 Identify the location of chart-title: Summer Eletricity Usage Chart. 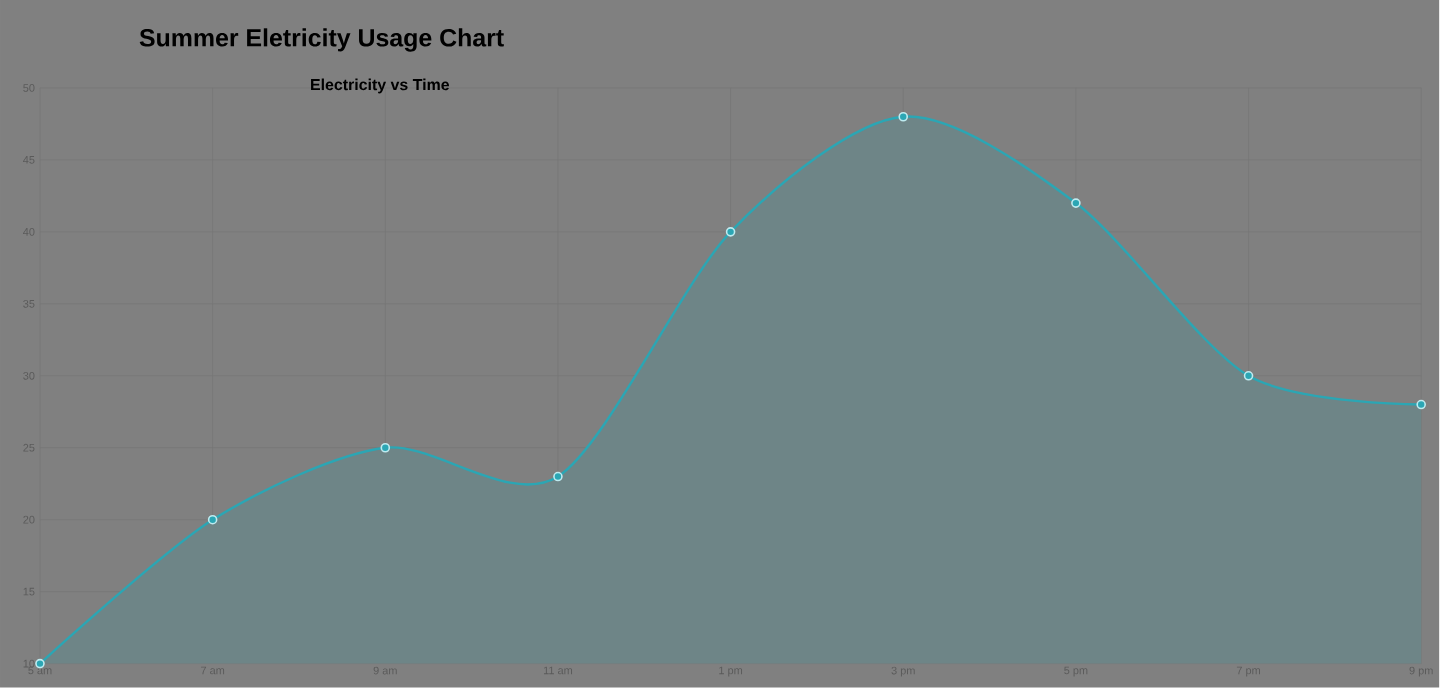
(321, 40).